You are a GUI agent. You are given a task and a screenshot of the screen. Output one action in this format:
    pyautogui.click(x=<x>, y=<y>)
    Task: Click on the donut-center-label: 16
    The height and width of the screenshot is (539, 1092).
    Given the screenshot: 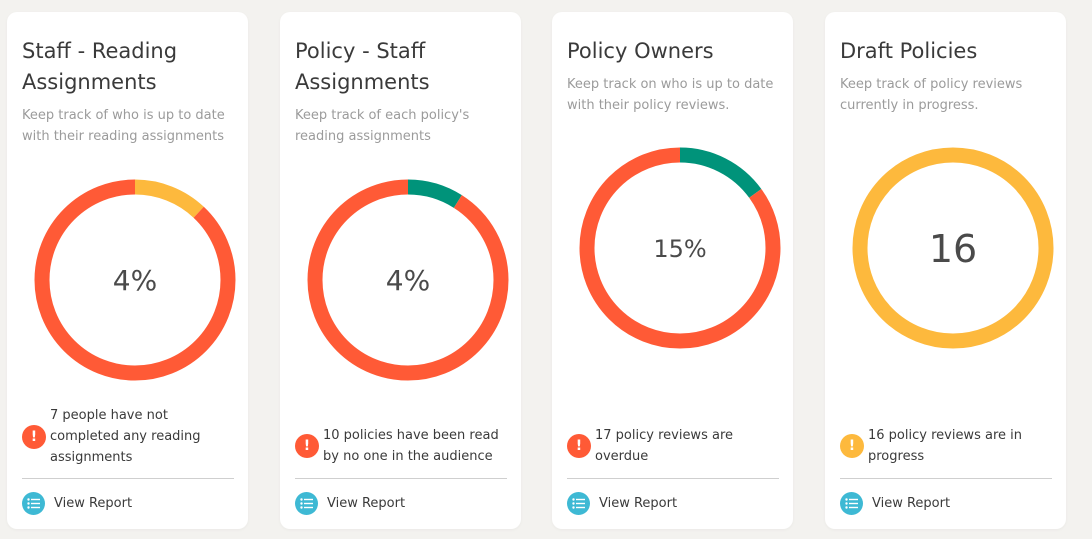 What is the action you would take?
    pyautogui.click(x=953, y=249)
    